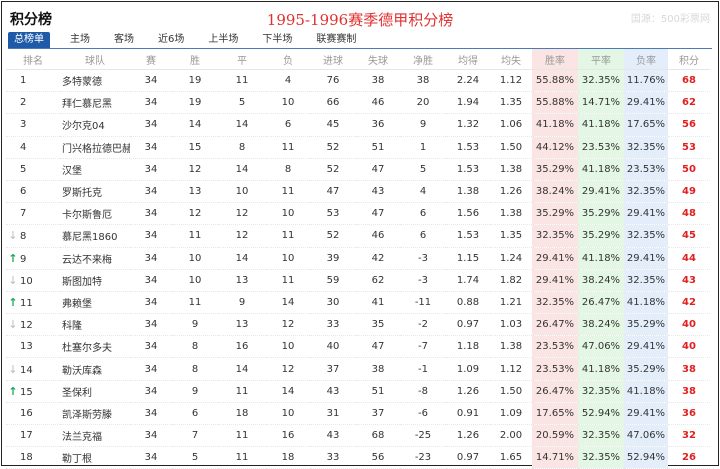 This screenshot has height=469, width=720. Describe the element at coordinates (33, 258) in the screenshot. I see `cell-rank: ↑ 9` at that location.